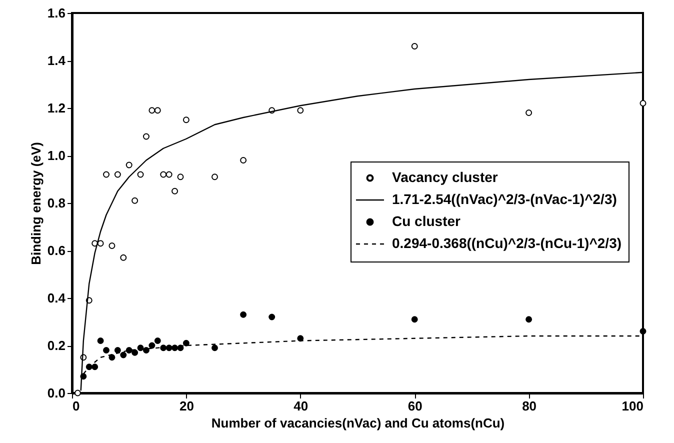  I want to click on y-tick-label: 0.0, so click(56, 393).